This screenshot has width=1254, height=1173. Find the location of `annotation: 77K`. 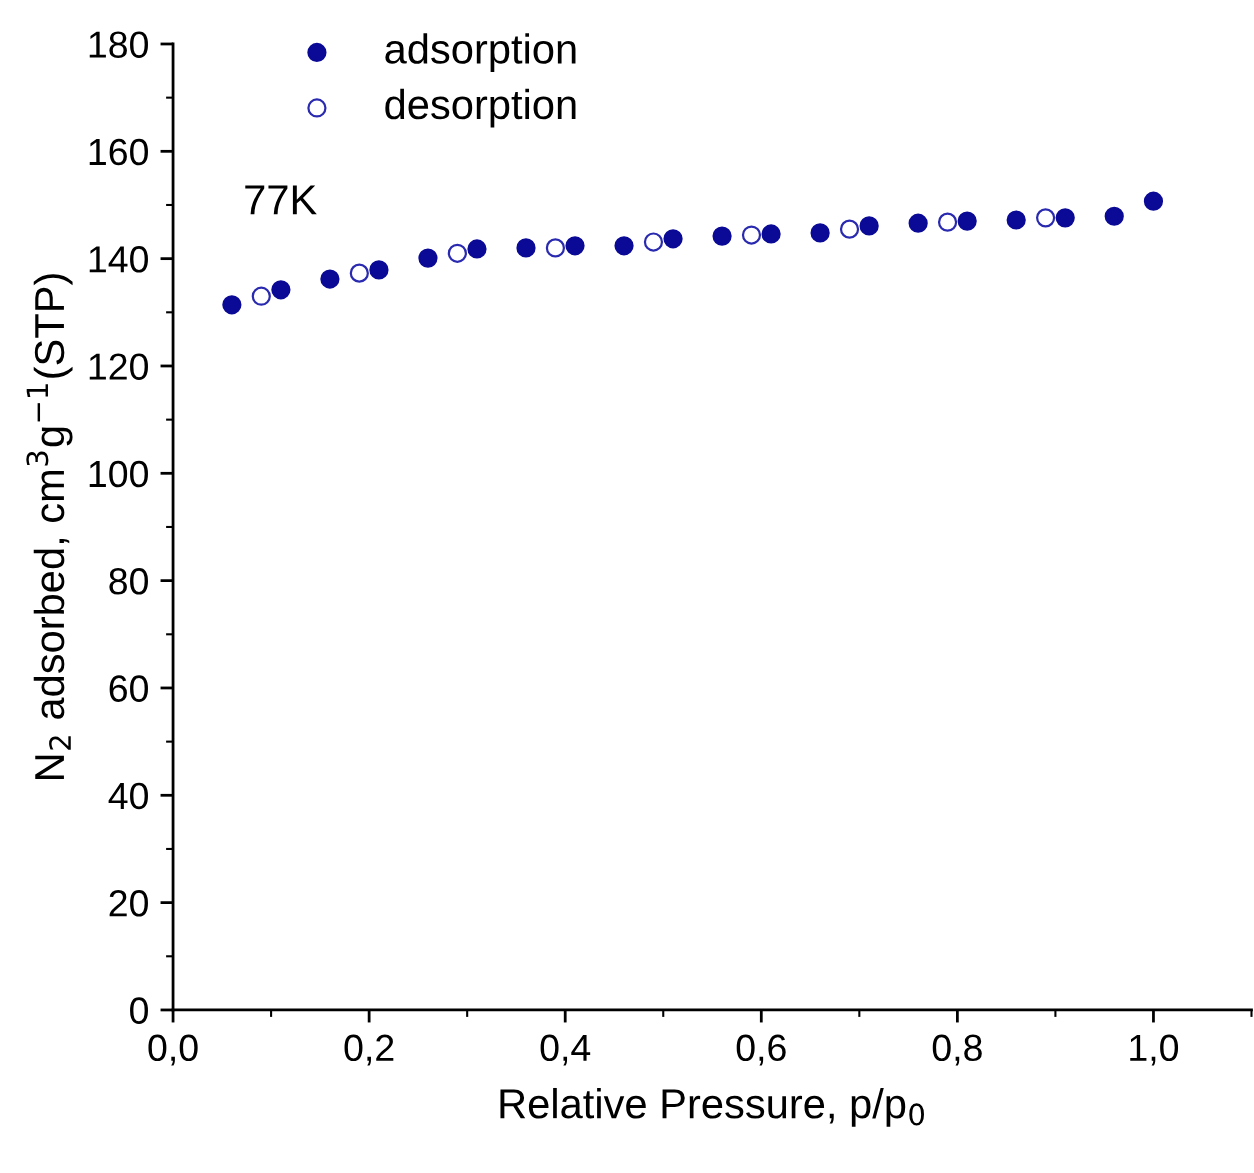

annotation: 77K is located at coordinates (281, 200).